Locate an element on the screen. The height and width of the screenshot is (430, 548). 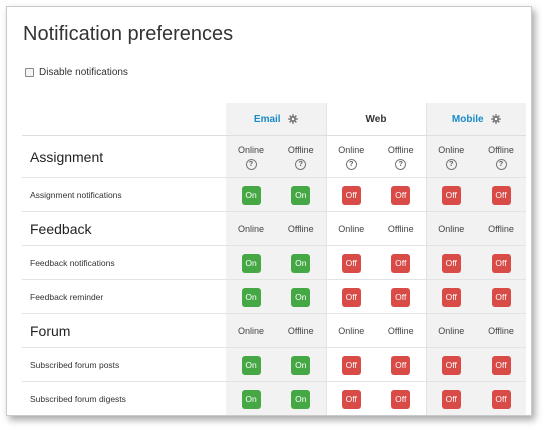
page-title: Notification preferences is located at coordinates (128, 34).